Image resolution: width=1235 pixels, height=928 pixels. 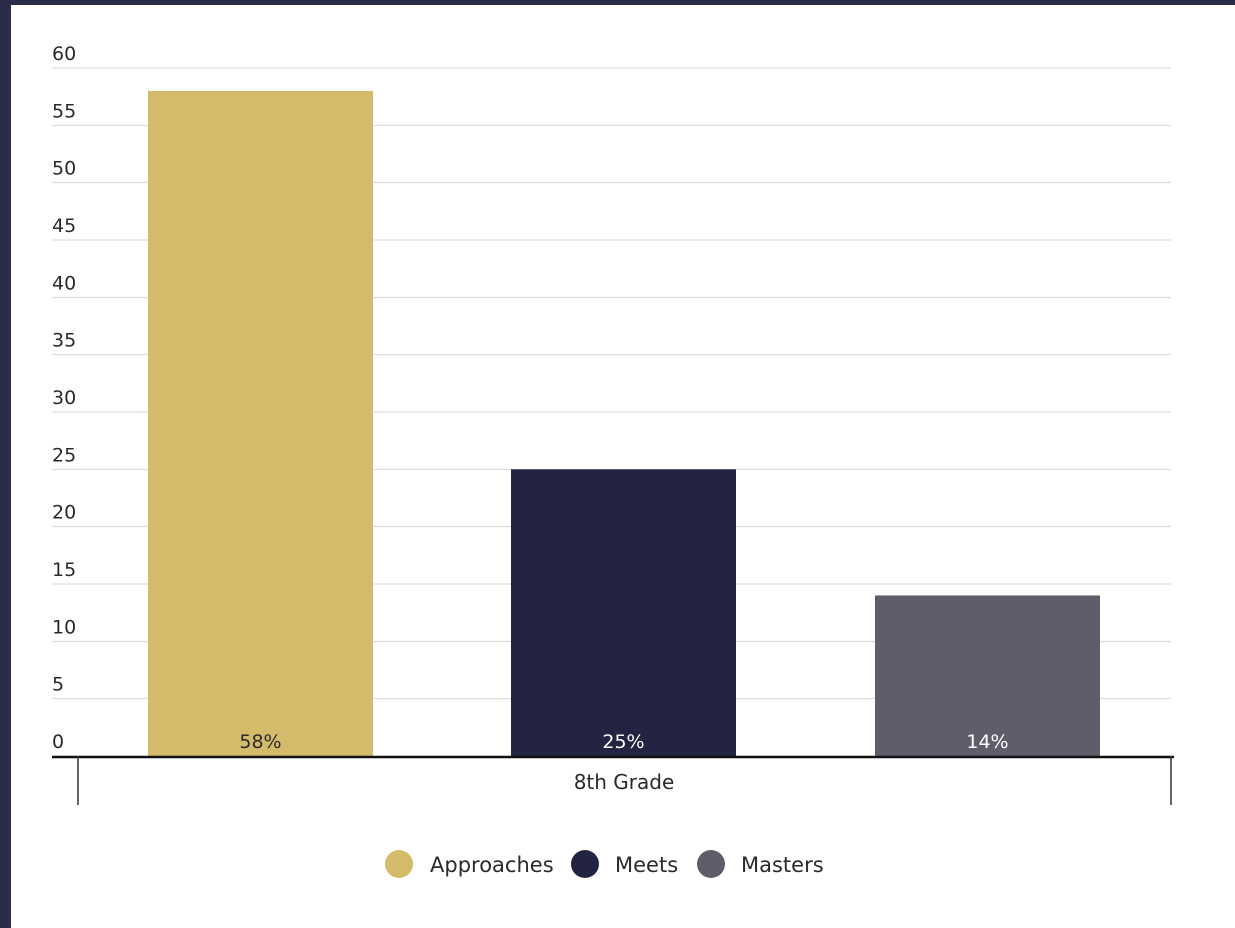 I want to click on bar-value-label: 58%, so click(x=260, y=742).